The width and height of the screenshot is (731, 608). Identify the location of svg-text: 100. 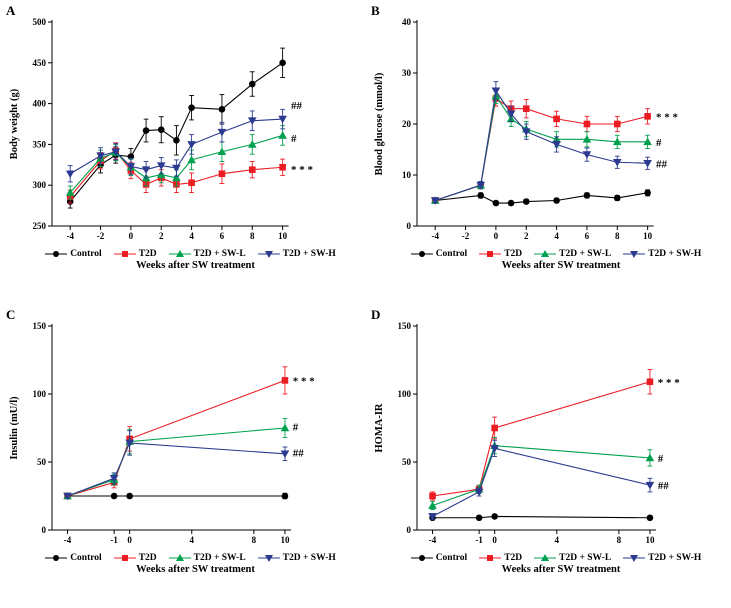
(405, 394).